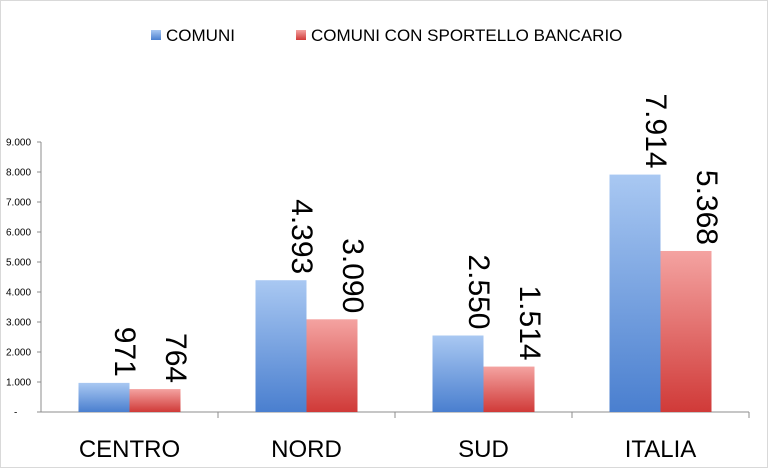 This screenshot has width=768, height=469. Describe the element at coordinates (301, 236) in the screenshot. I see `data-label: 4.393` at that location.